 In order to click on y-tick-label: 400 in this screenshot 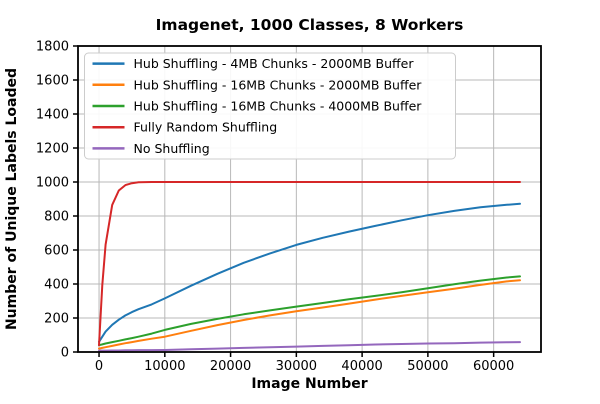, I will do `click(56, 285)`.